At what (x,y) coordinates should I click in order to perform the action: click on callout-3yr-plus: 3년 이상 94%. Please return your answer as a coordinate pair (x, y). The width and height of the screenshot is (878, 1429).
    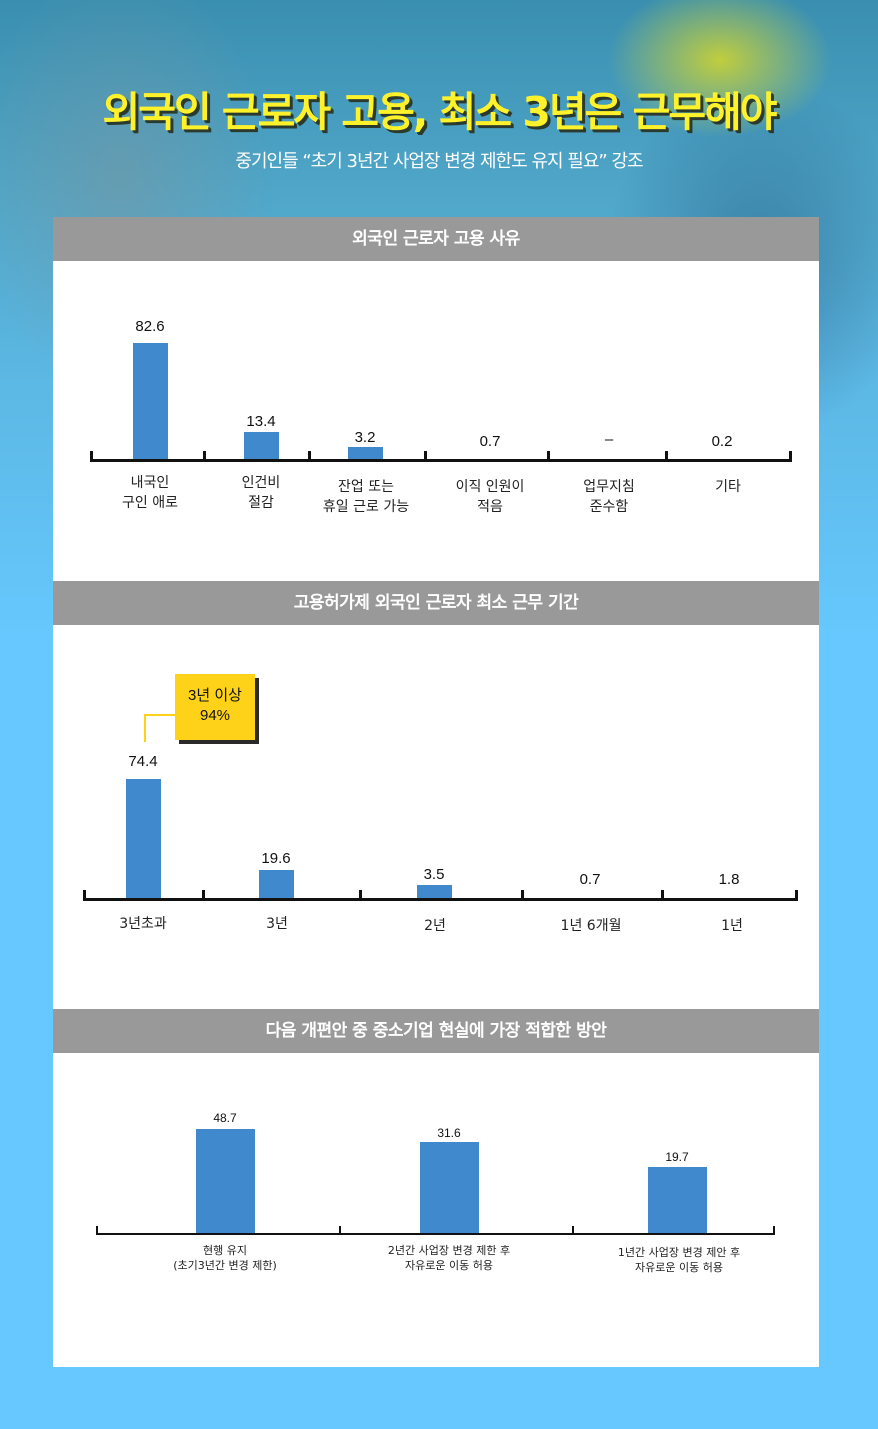
    Looking at the image, I should click on (215, 707).